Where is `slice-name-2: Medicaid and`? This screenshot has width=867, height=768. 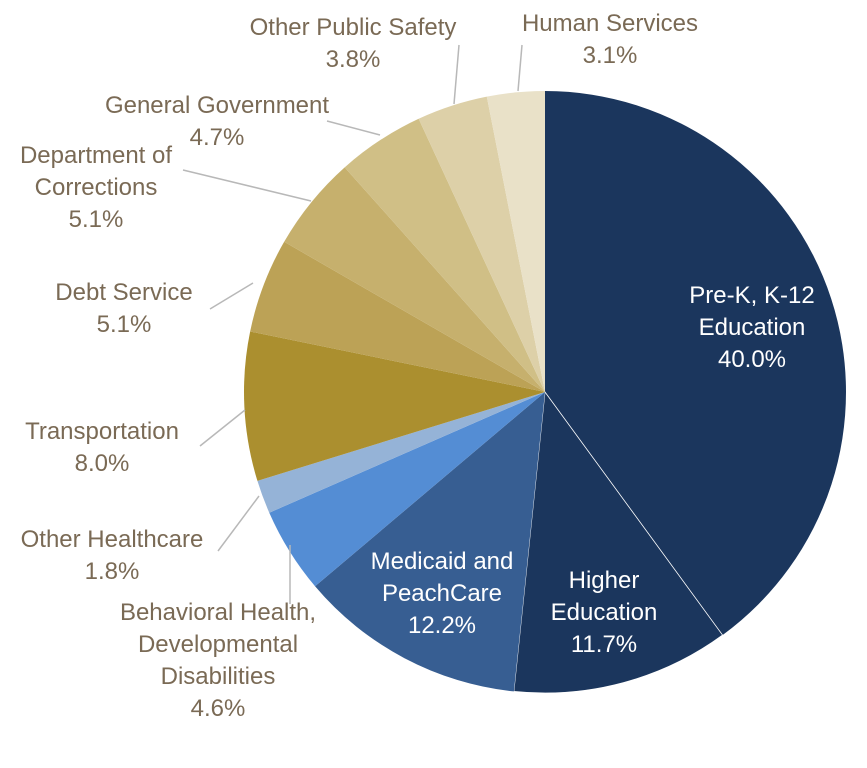
slice-name-2: Medicaid and is located at coordinates (442, 561).